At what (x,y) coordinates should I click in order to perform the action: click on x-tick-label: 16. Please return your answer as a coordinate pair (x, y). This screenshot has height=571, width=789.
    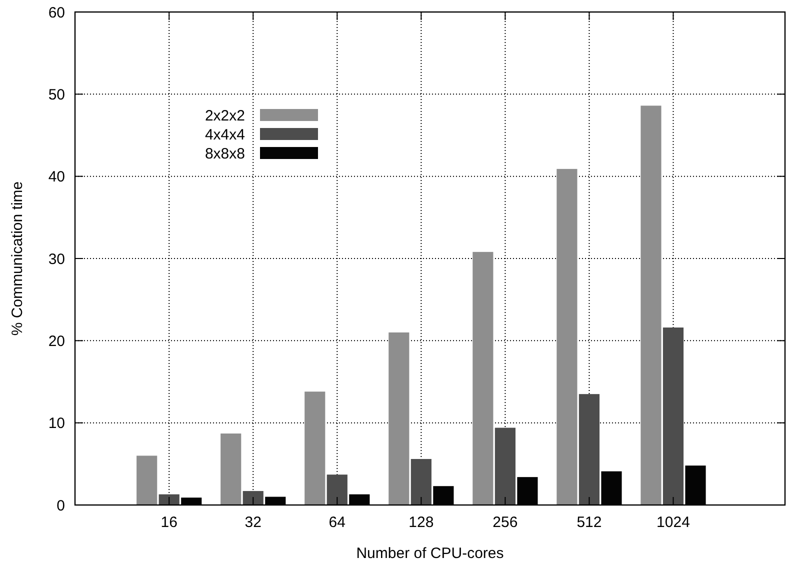
    Looking at the image, I should click on (169, 522).